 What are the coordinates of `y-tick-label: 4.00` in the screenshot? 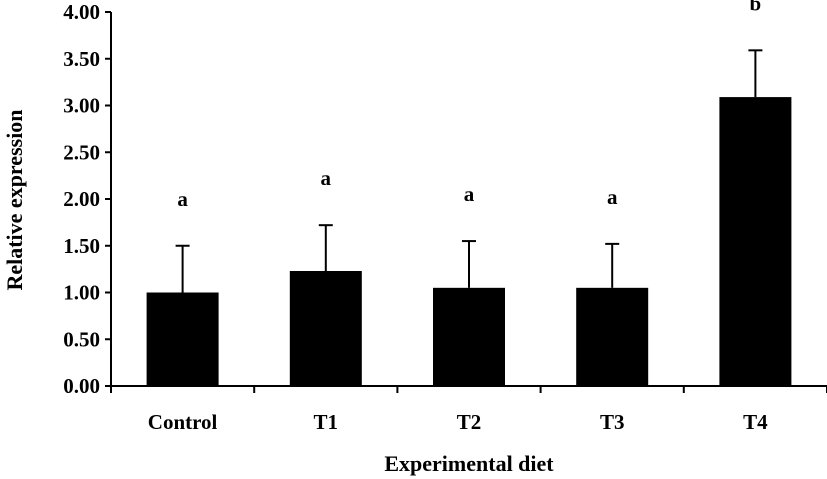 It's located at (81, 12).